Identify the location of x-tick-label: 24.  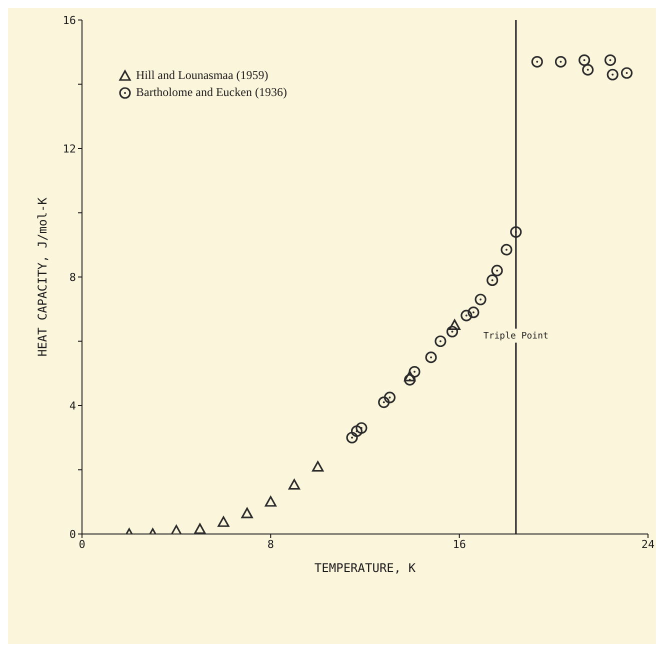
(648, 544).